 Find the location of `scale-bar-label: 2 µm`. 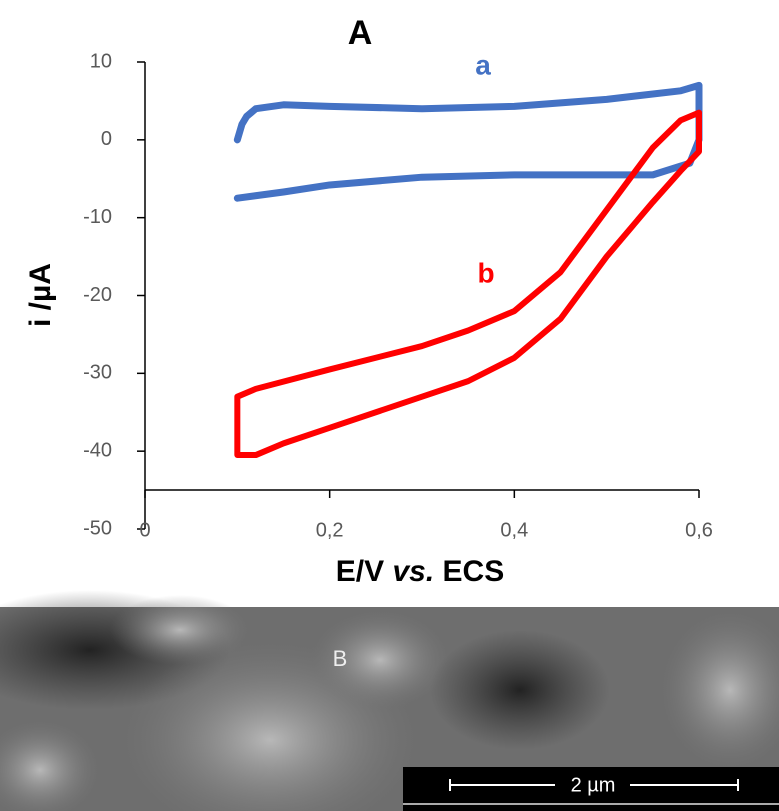

scale-bar-label: 2 µm is located at coordinates (593, 785).